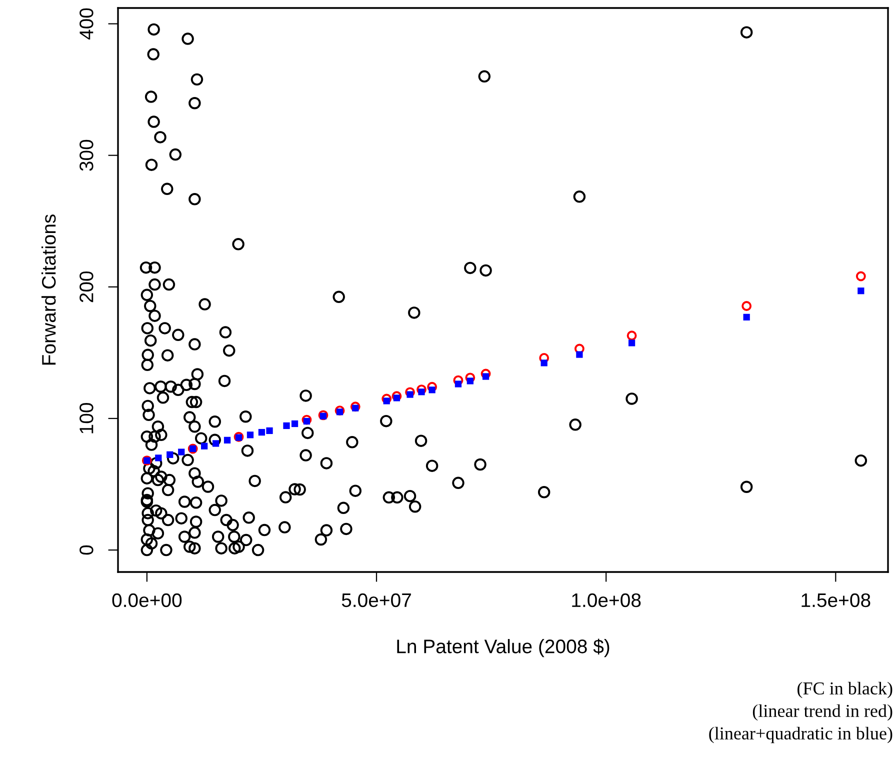 This screenshot has width=896, height=762. What do you see at coordinates (48, 289) in the screenshot?
I see `y-axis-title: Forward Citations` at bounding box center [48, 289].